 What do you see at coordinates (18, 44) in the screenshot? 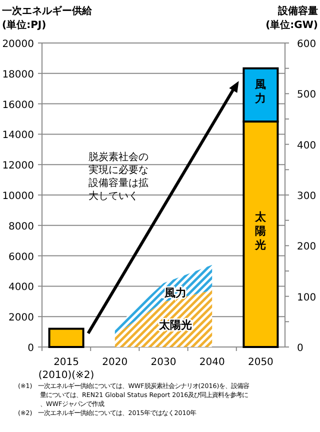
I see `y-tick-label: 20000` at bounding box center [18, 44].